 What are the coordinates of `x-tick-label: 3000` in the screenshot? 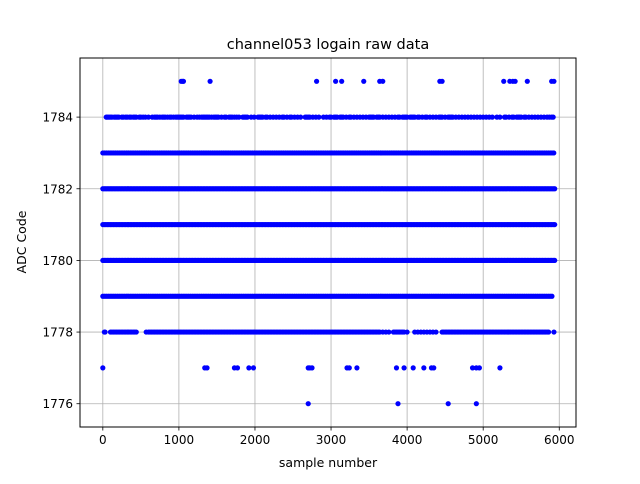 It's located at (331, 440).